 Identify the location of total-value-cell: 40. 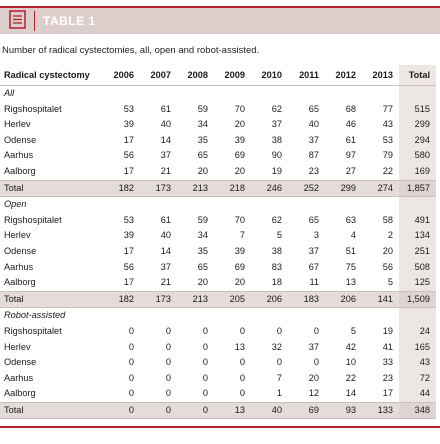
(269, 410).